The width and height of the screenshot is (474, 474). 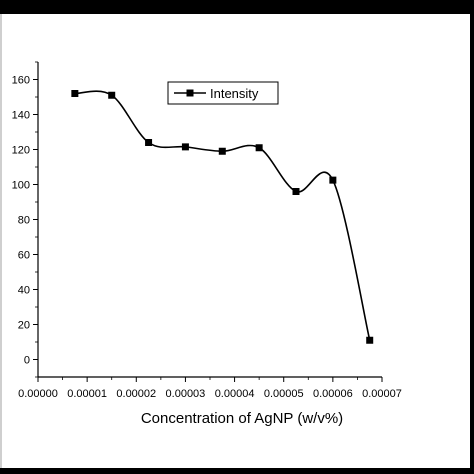 I want to click on y-tick-label: 60, so click(x=24, y=256).